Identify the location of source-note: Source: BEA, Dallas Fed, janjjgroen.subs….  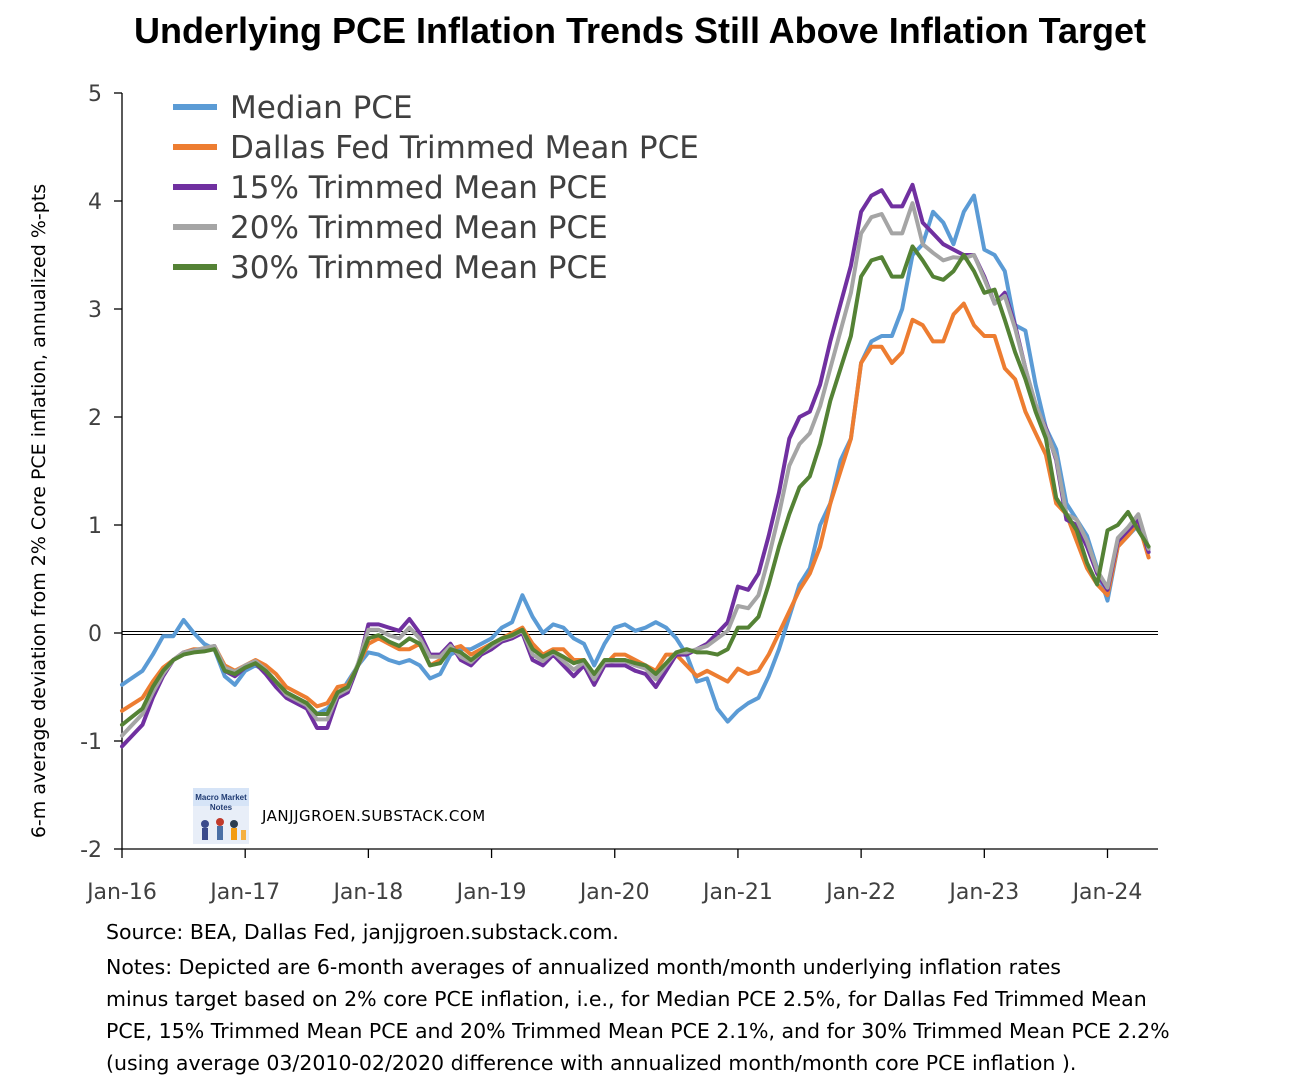
(362, 932).